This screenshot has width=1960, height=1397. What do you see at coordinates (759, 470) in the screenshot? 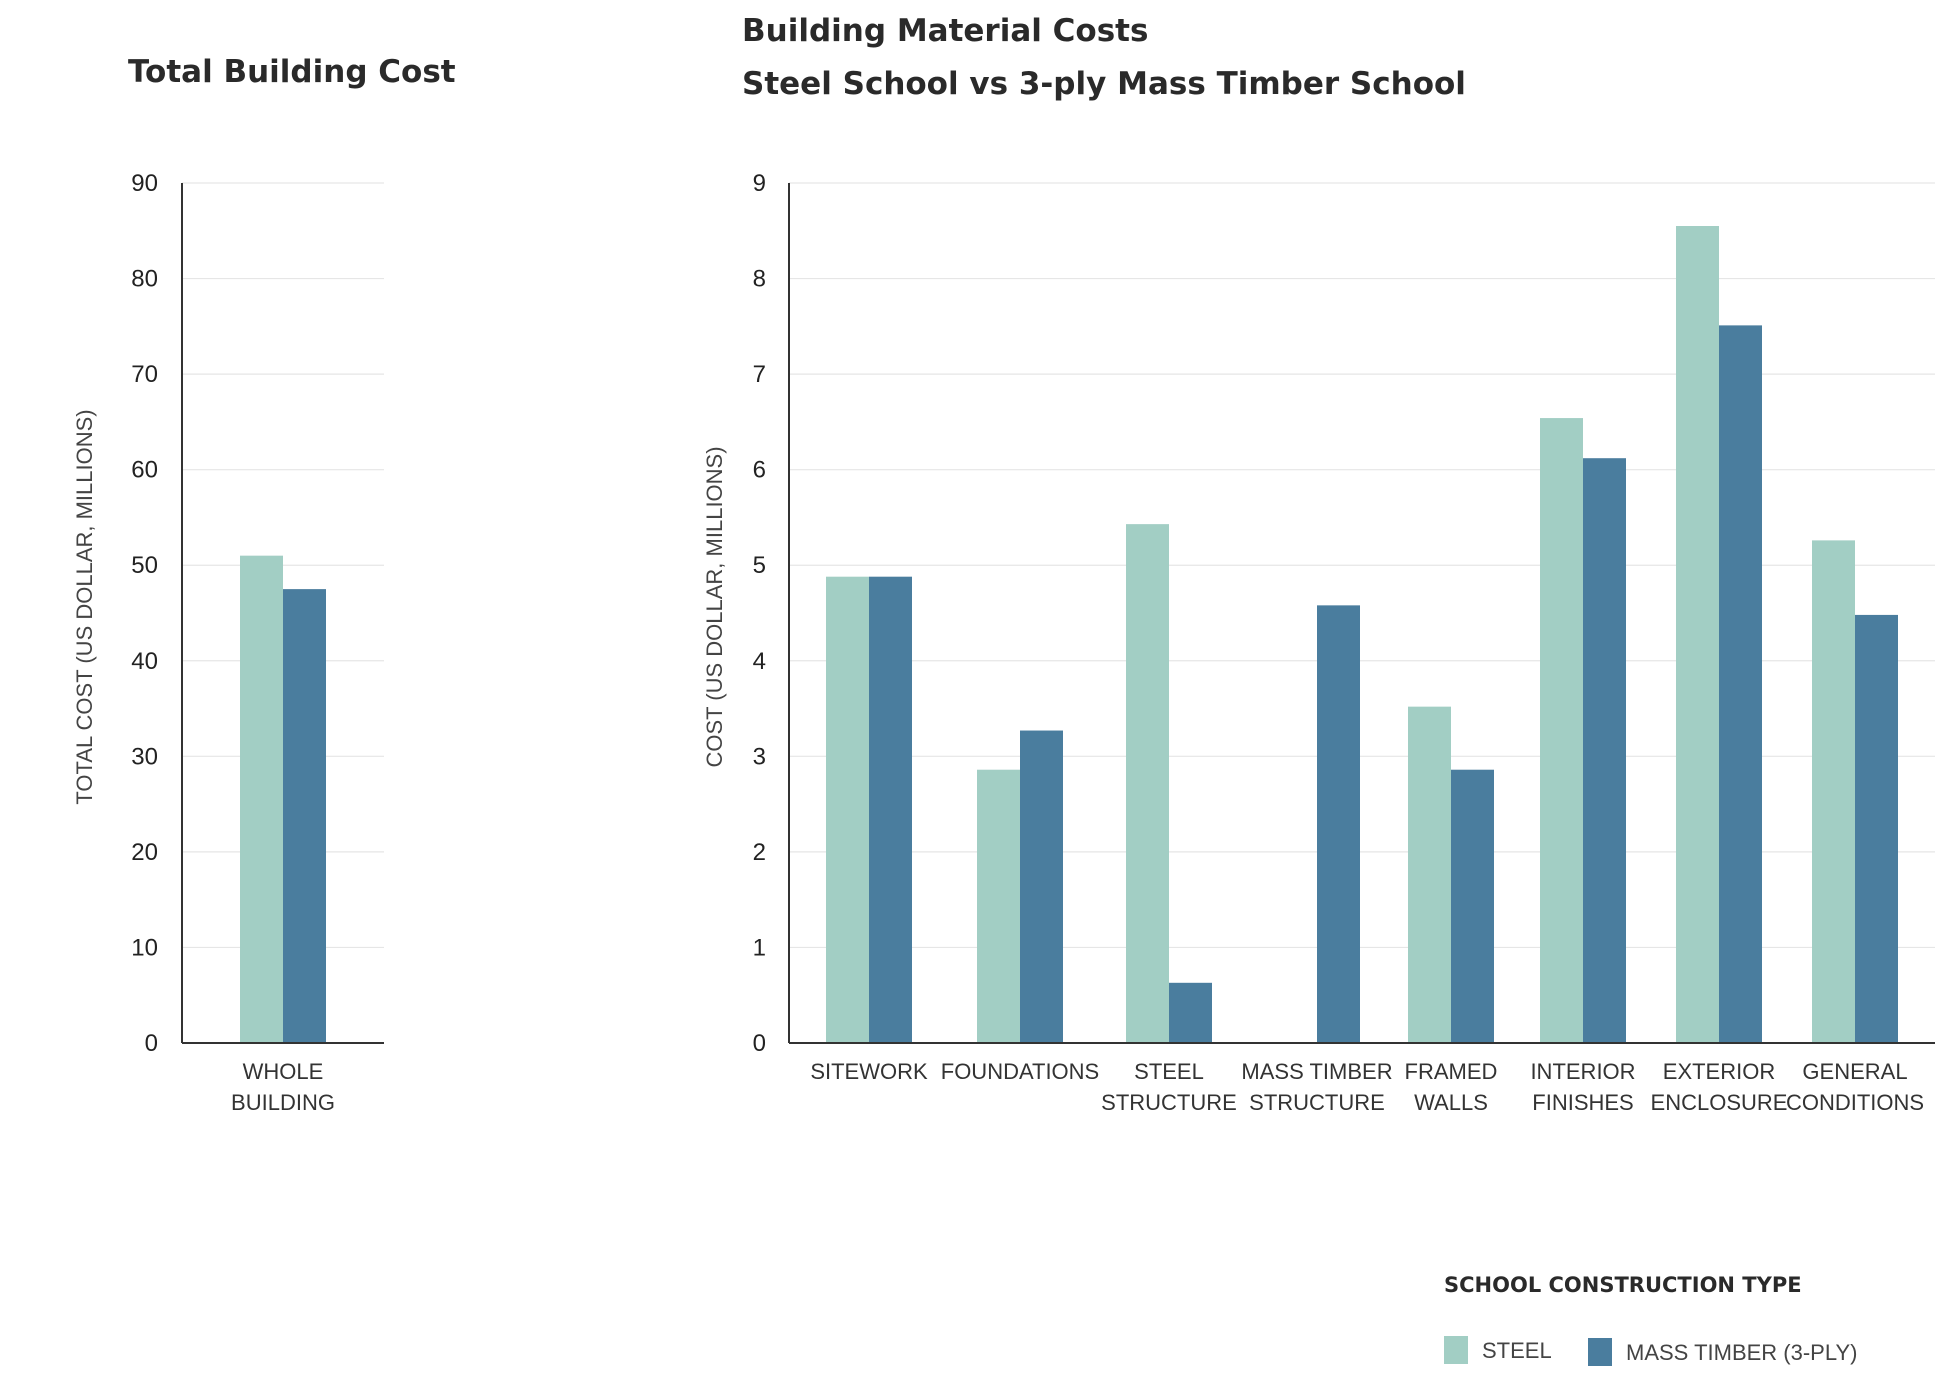
I see `right-y-tick-label: 6` at bounding box center [759, 470].